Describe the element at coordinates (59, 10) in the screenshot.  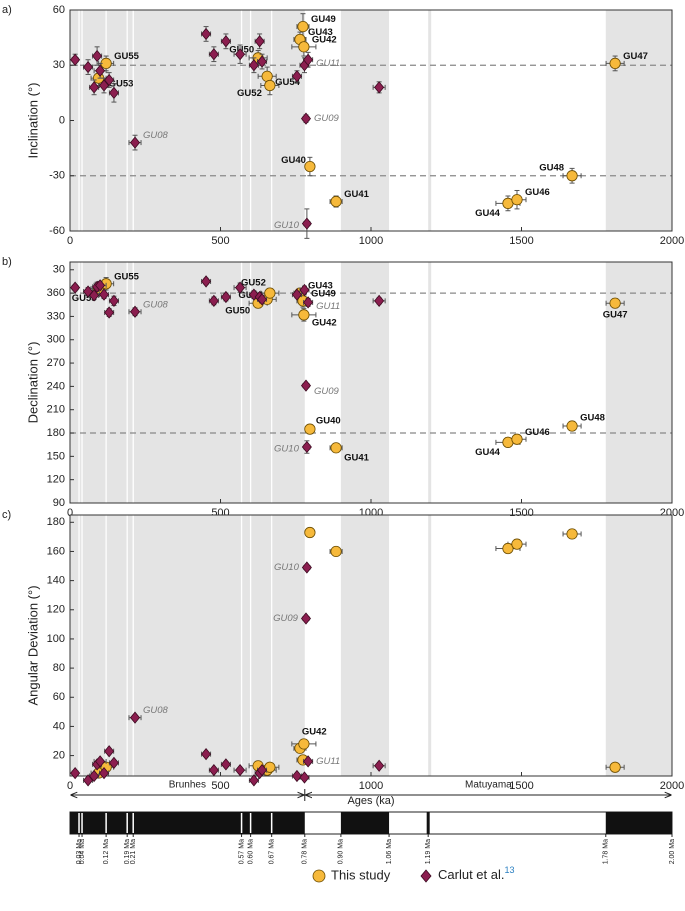
I see `y-tick-label: 60` at that location.